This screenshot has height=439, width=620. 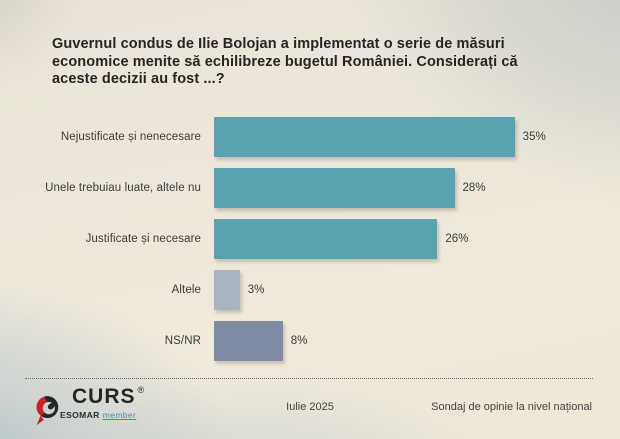 I want to click on value-label: 26%, so click(x=457, y=239).